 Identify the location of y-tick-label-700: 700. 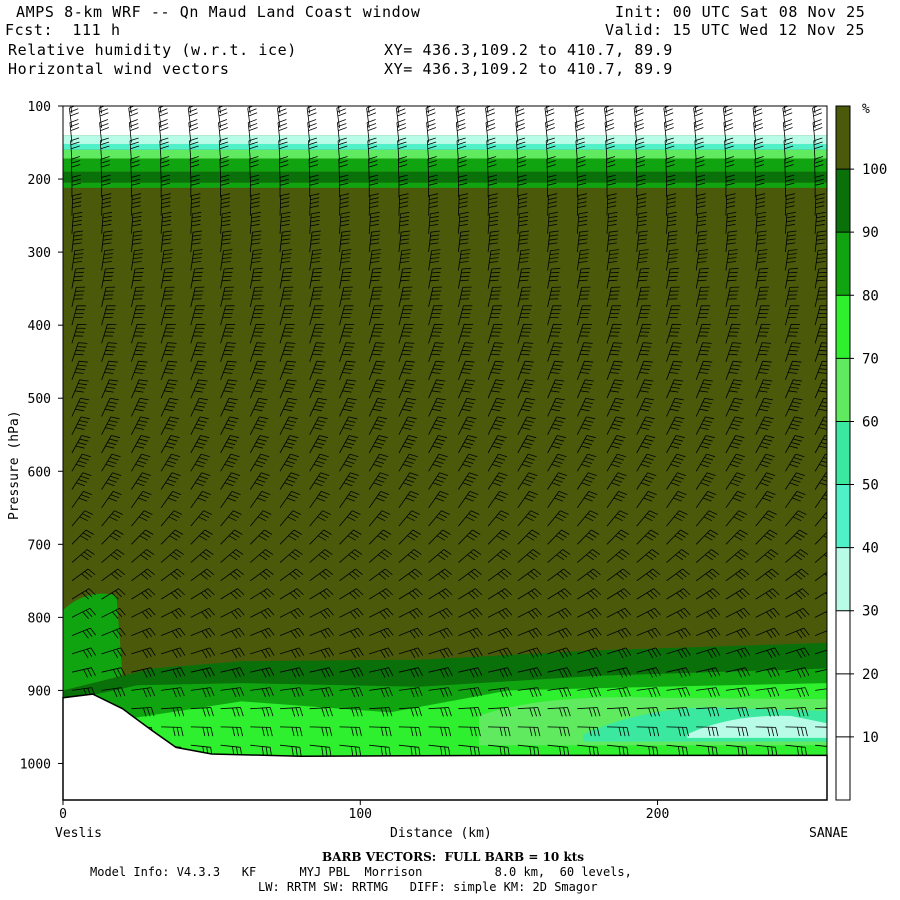
(39, 545).